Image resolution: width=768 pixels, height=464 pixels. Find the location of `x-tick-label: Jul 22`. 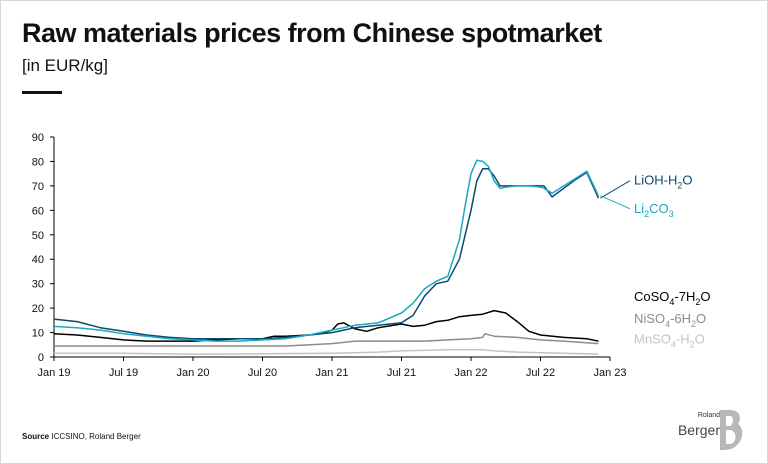

x-tick-label: Jul 22 is located at coordinates (540, 373).